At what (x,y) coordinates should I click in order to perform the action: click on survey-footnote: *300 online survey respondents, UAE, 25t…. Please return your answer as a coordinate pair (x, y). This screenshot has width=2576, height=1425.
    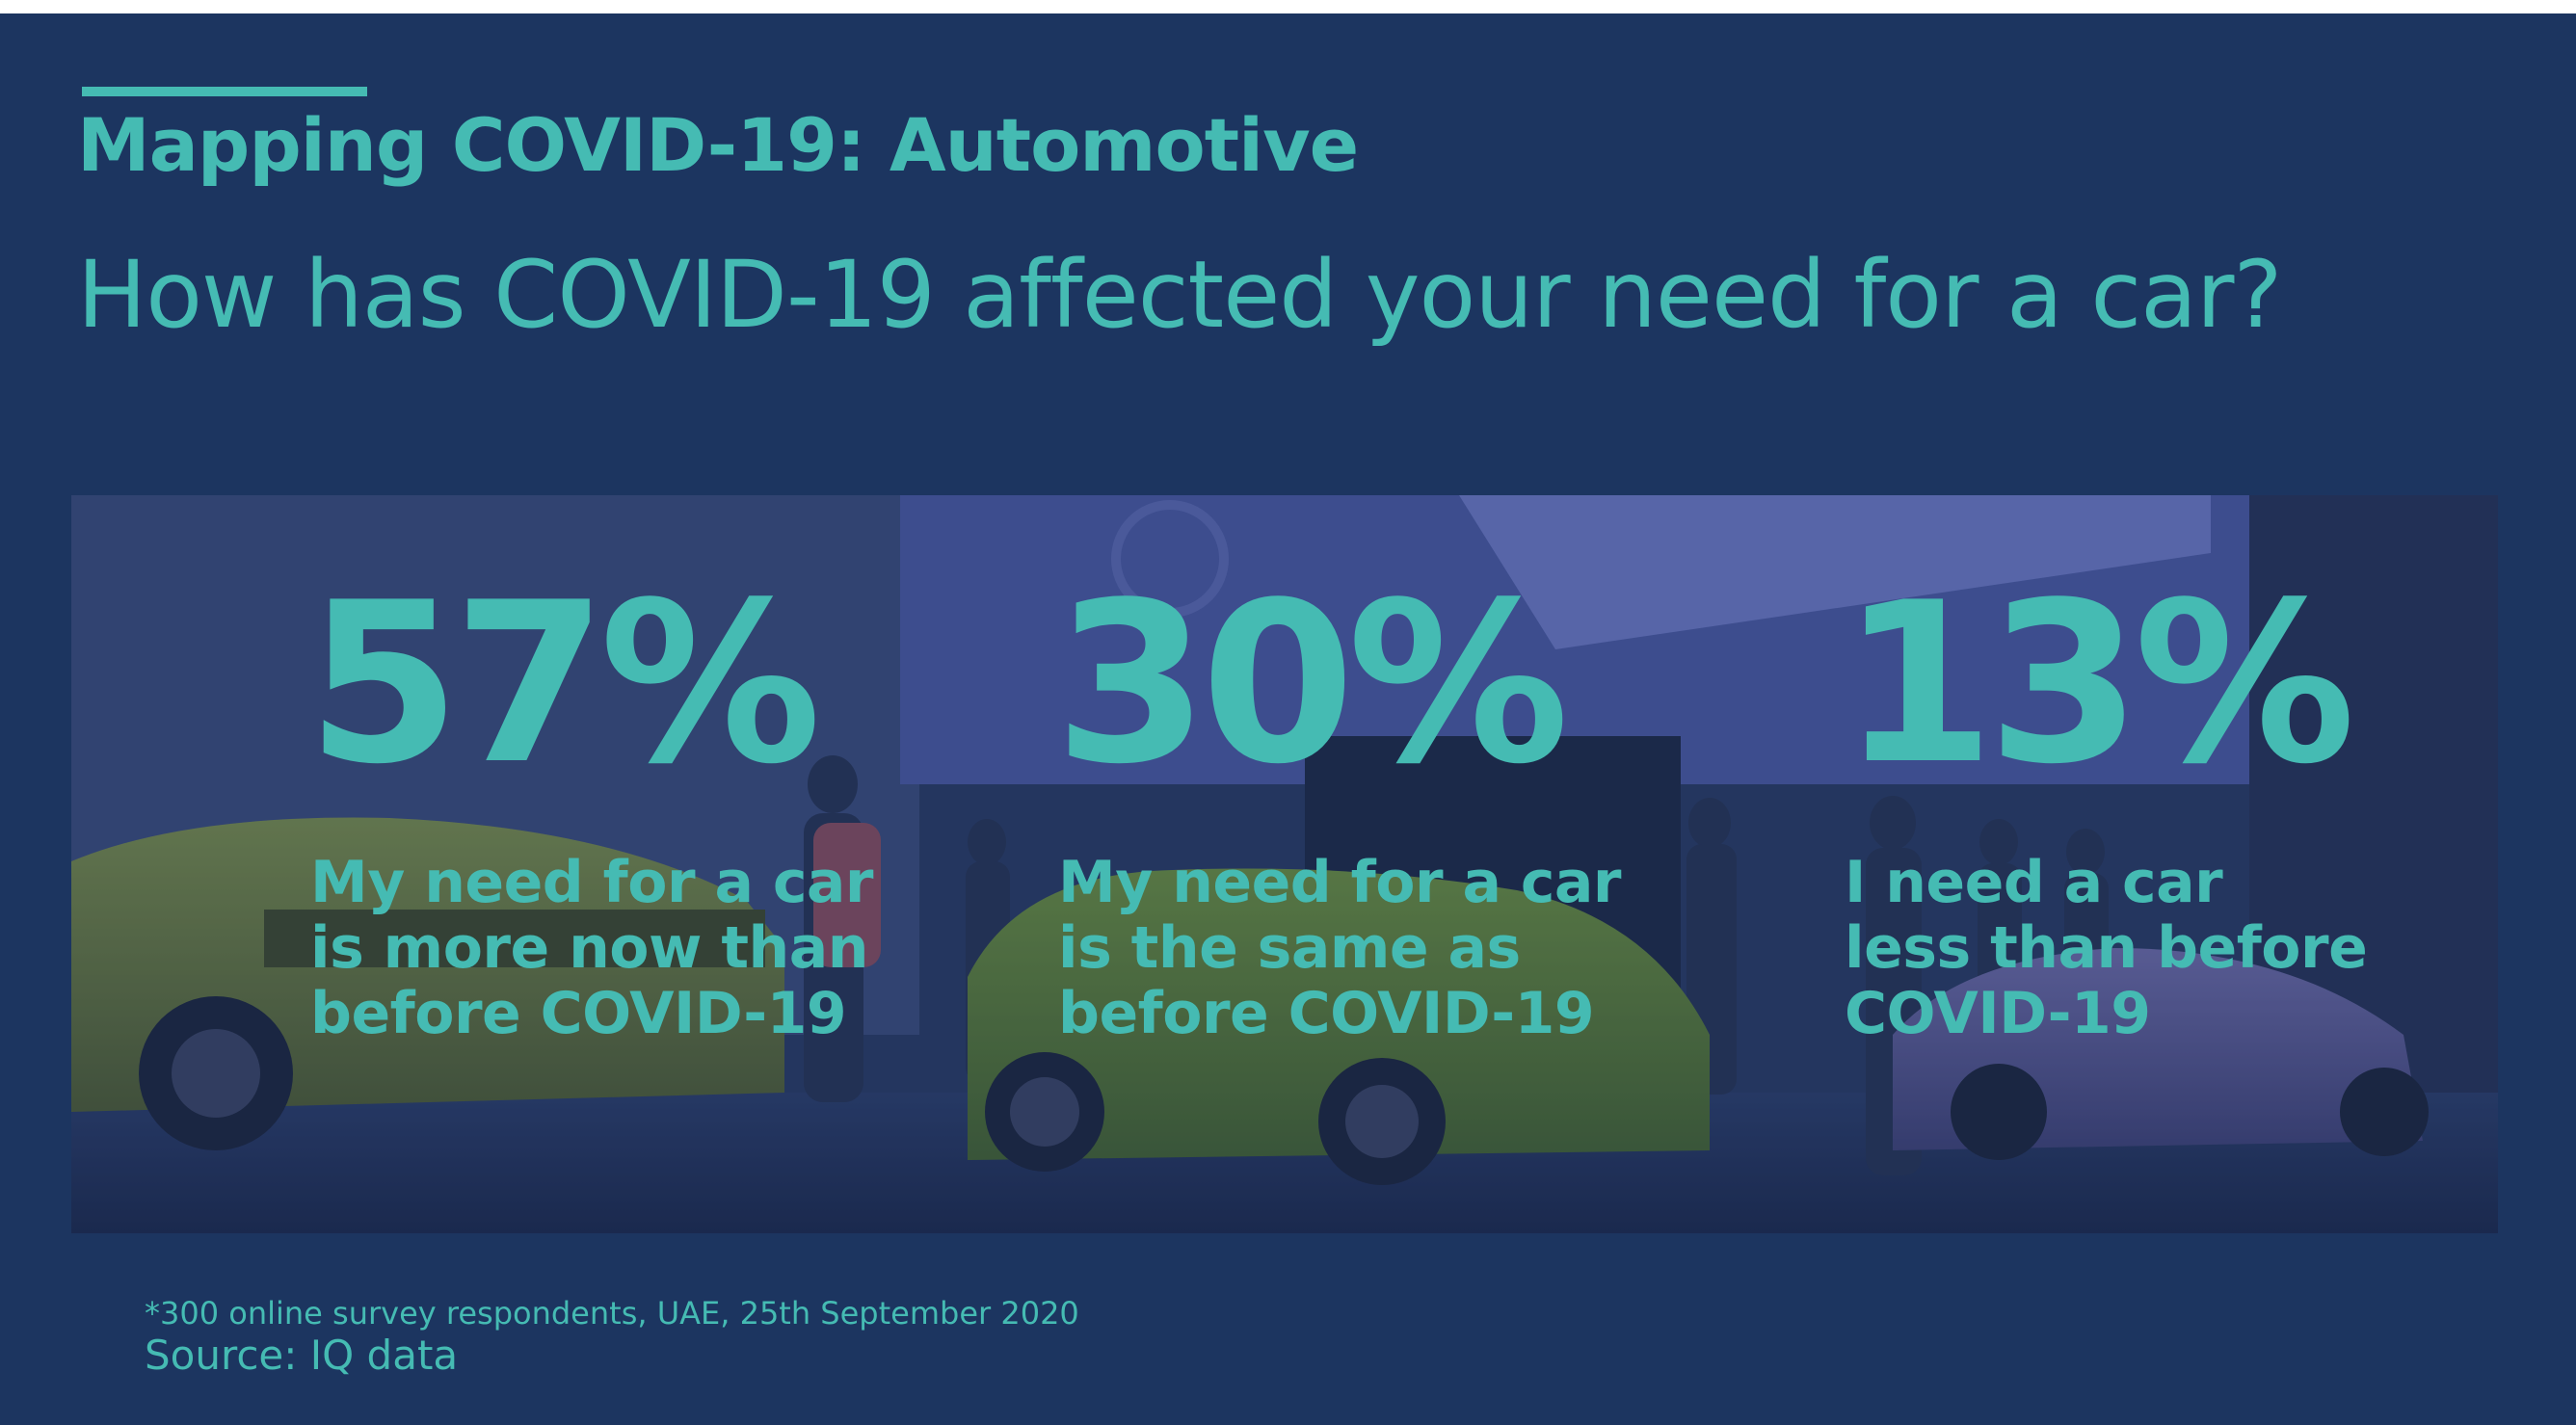
    Looking at the image, I should click on (612, 1313).